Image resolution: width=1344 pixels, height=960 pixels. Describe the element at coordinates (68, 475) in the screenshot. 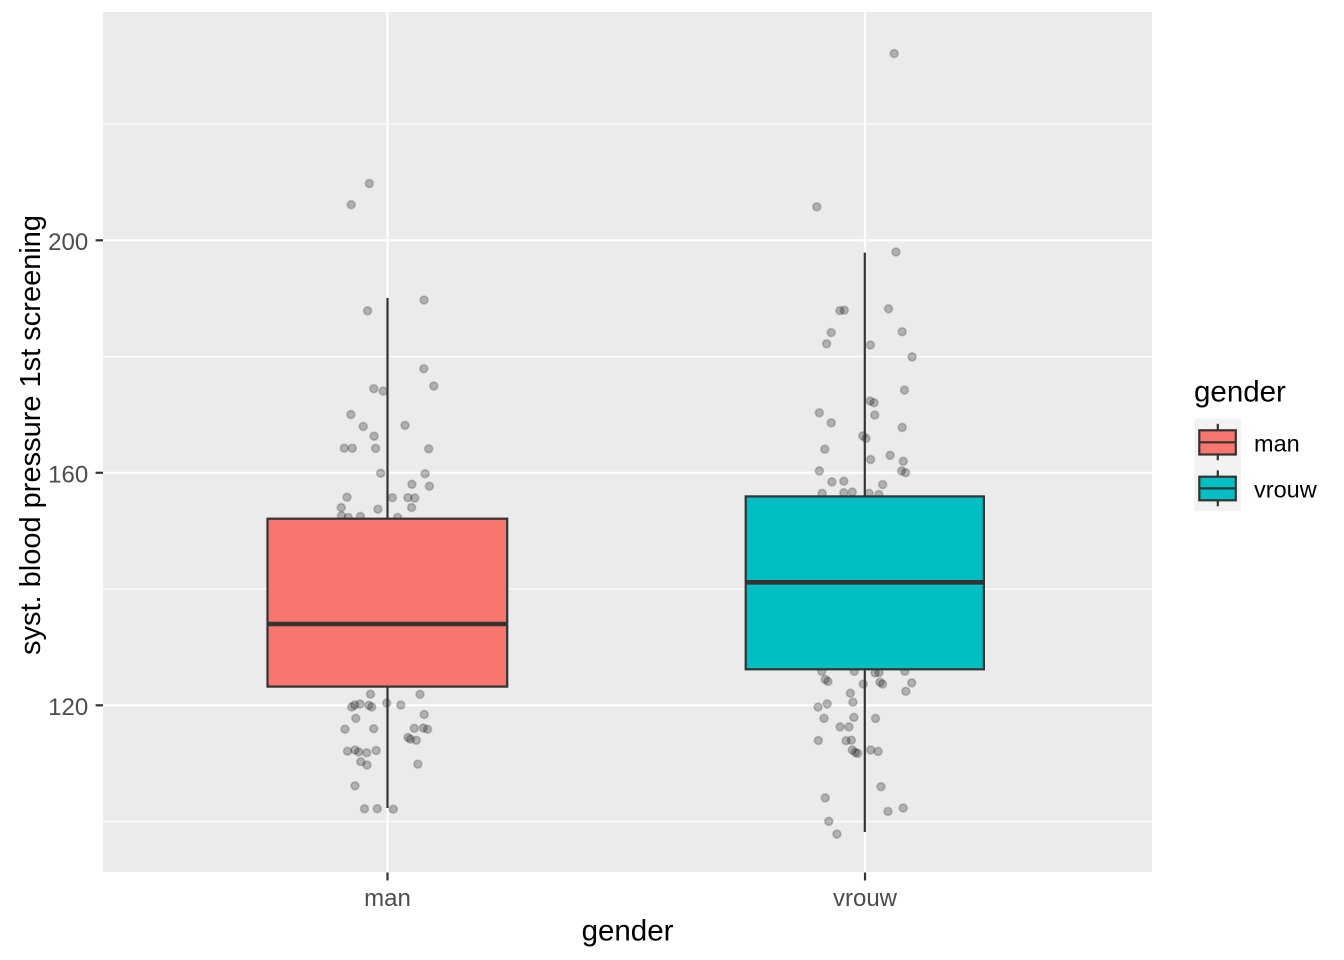

I see `svg-text: 160` at that location.